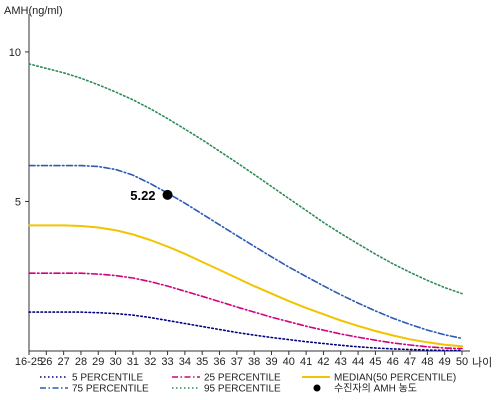 Image resolution: width=500 pixels, height=400 pixels. I want to click on y-tick-label: 10, so click(15, 53).